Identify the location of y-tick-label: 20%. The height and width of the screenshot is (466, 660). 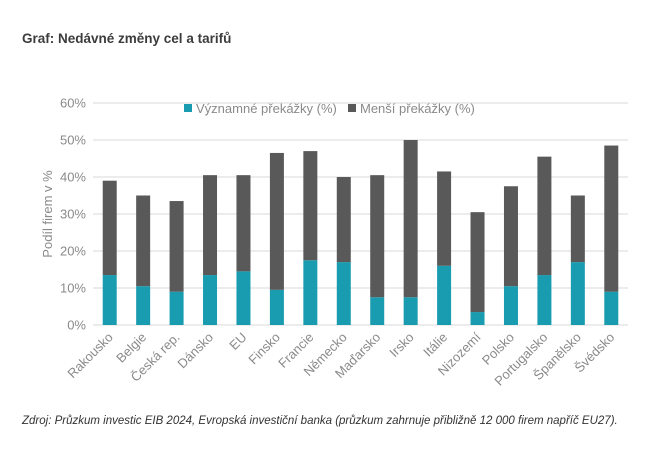
(73, 251).